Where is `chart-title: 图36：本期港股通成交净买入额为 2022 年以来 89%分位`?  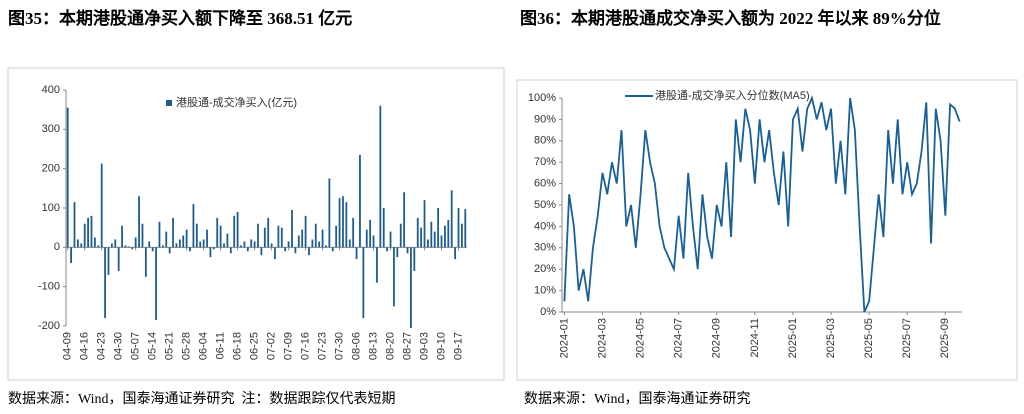
chart-title: 图36：本期港股通成交净买入额为 2022 年以来 89%分位 is located at coordinates (730, 18).